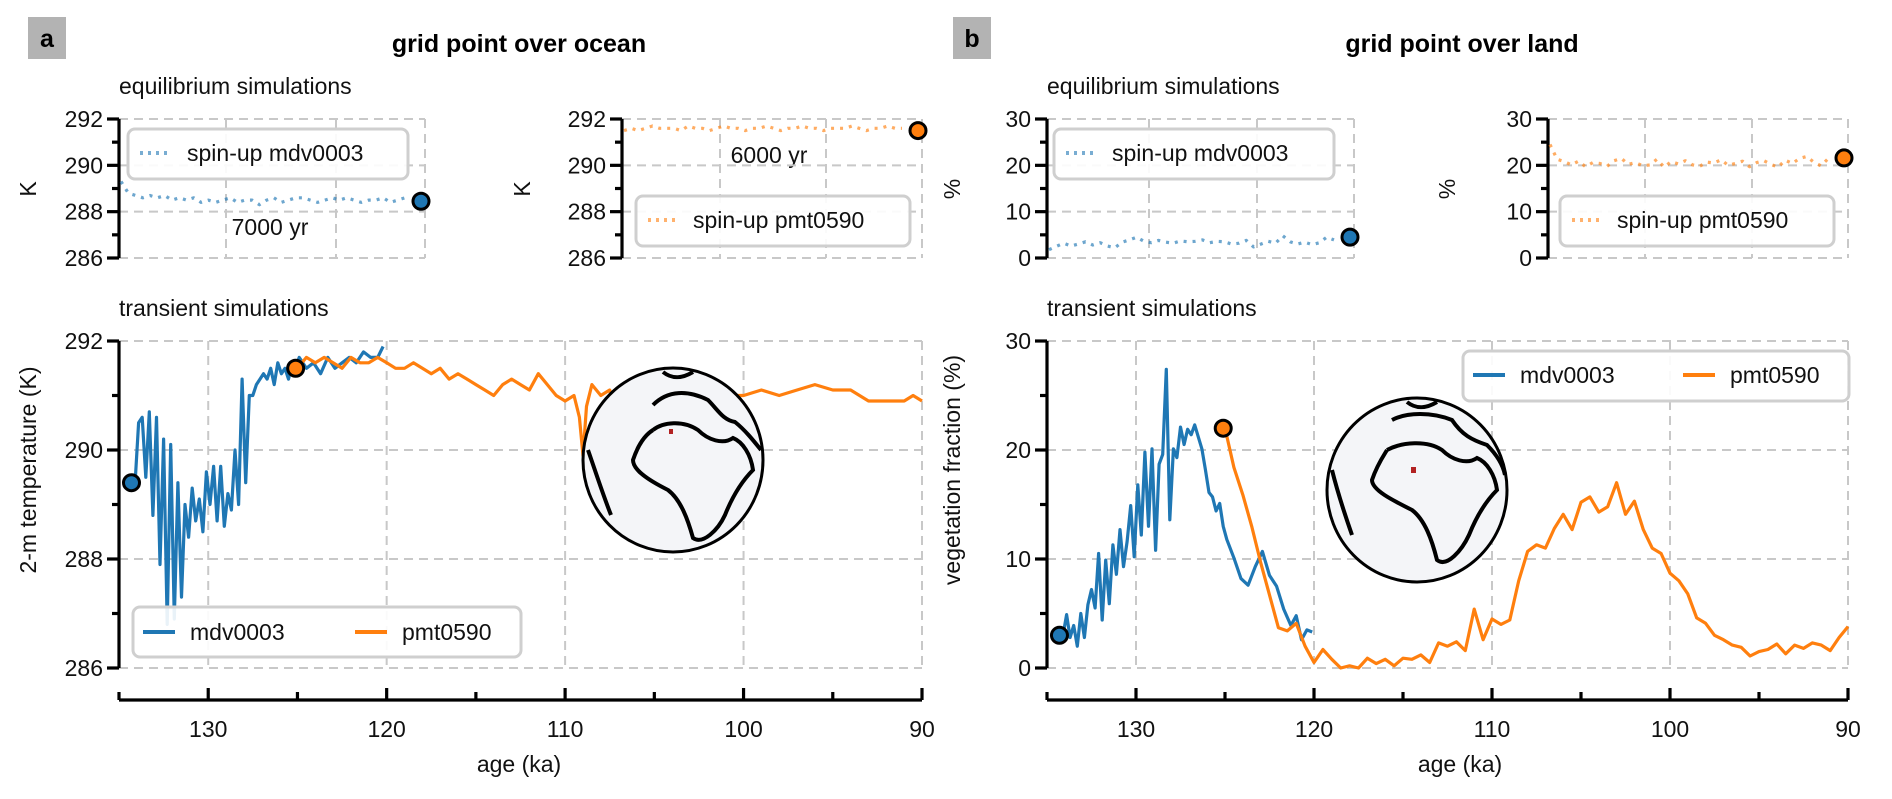 This screenshot has height=799, width=1892. What do you see at coordinates (519, 44) in the screenshot?
I see `panel-a-title: grid point over ocean` at bounding box center [519, 44].